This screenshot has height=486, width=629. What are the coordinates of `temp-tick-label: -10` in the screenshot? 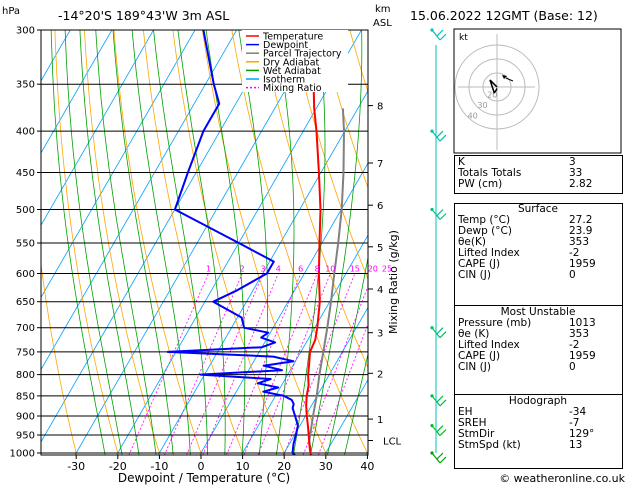 It's located at (159, 466).